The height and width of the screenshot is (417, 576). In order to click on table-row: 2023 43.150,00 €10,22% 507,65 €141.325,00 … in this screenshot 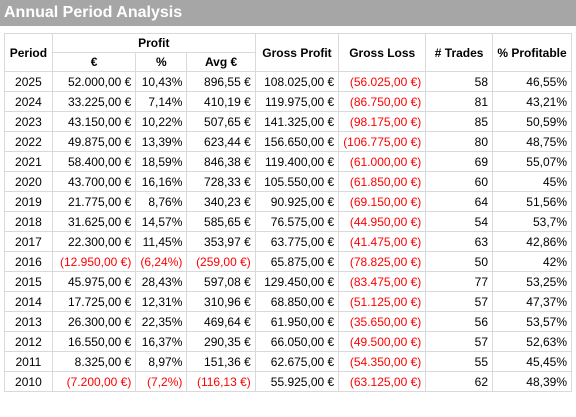, I will do `click(288, 121)`.